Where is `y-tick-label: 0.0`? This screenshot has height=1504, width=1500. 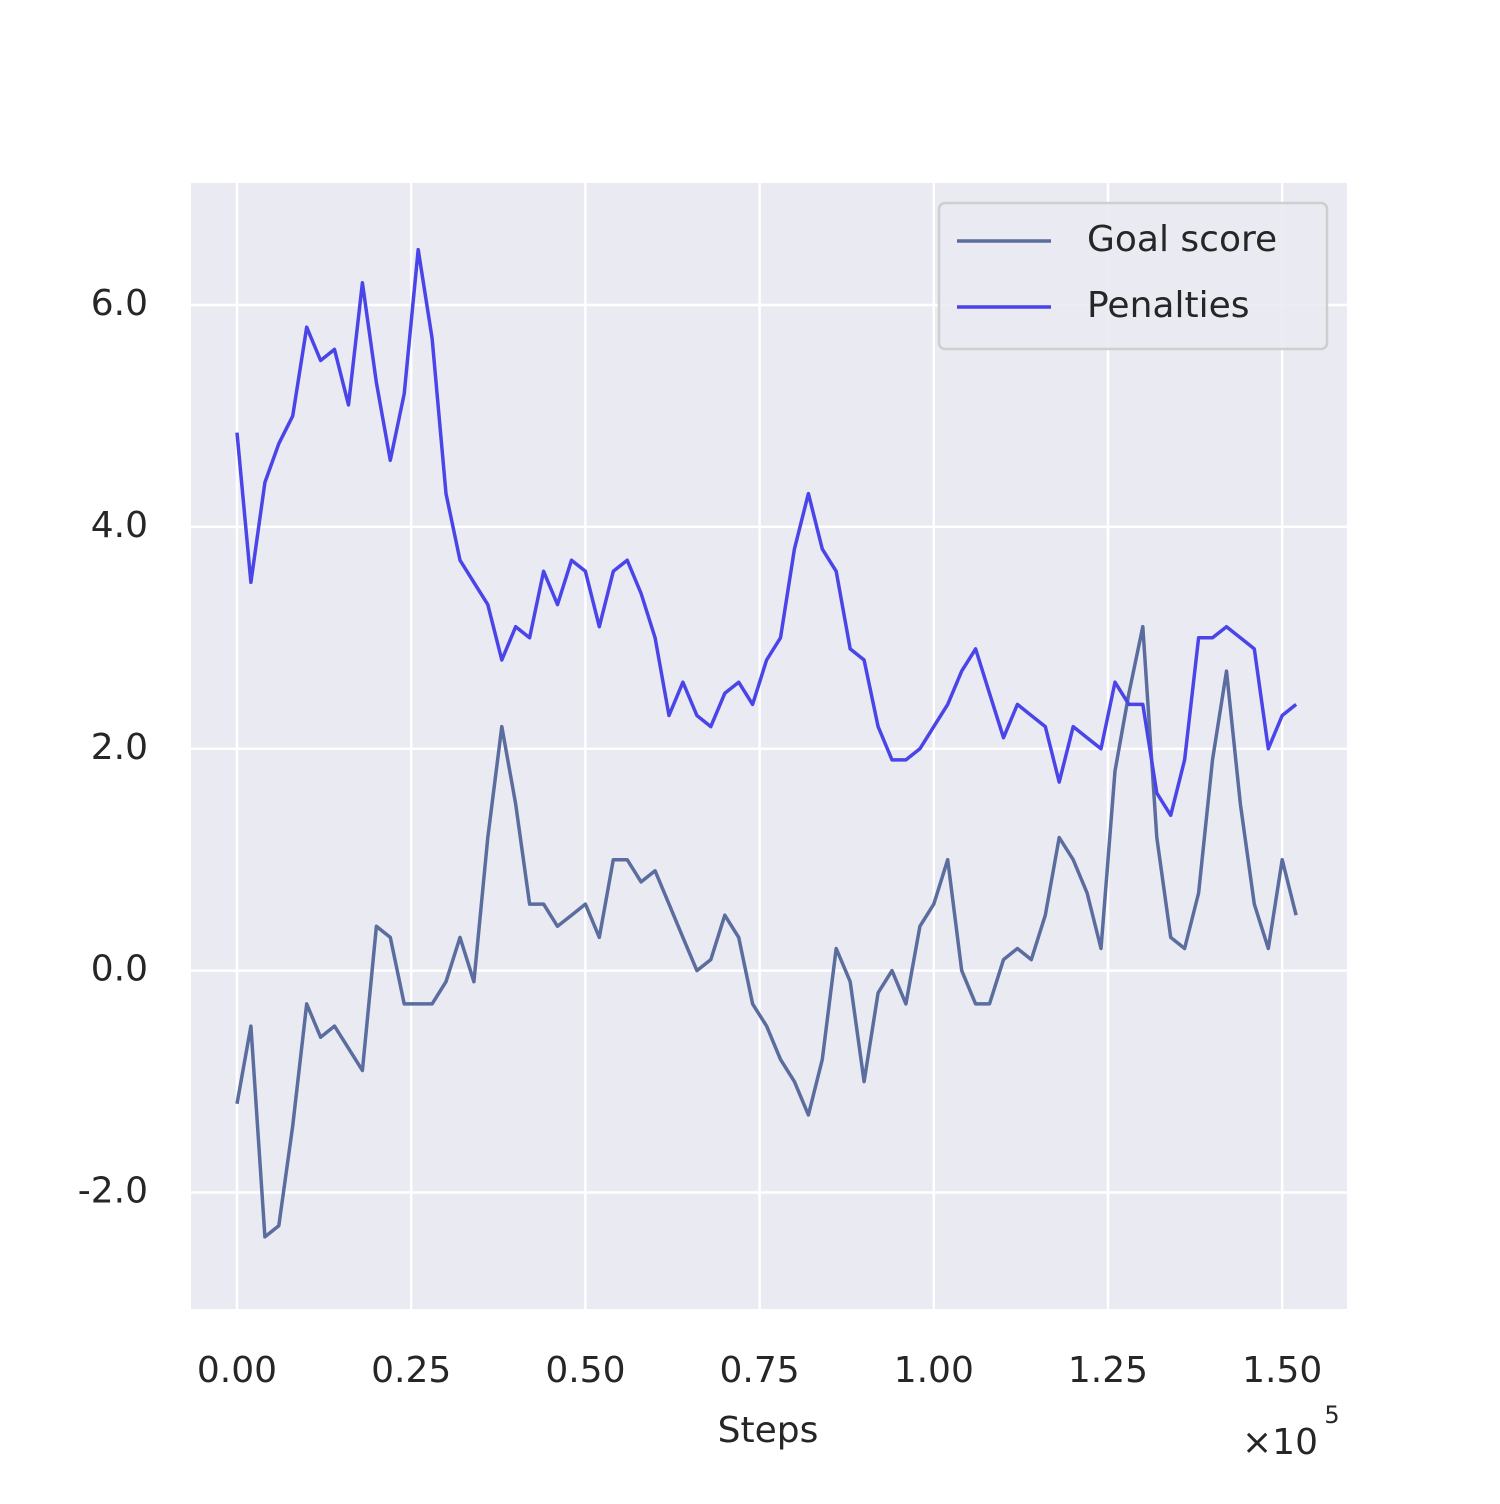
y-tick-label: 0.0 is located at coordinates (119, 969).